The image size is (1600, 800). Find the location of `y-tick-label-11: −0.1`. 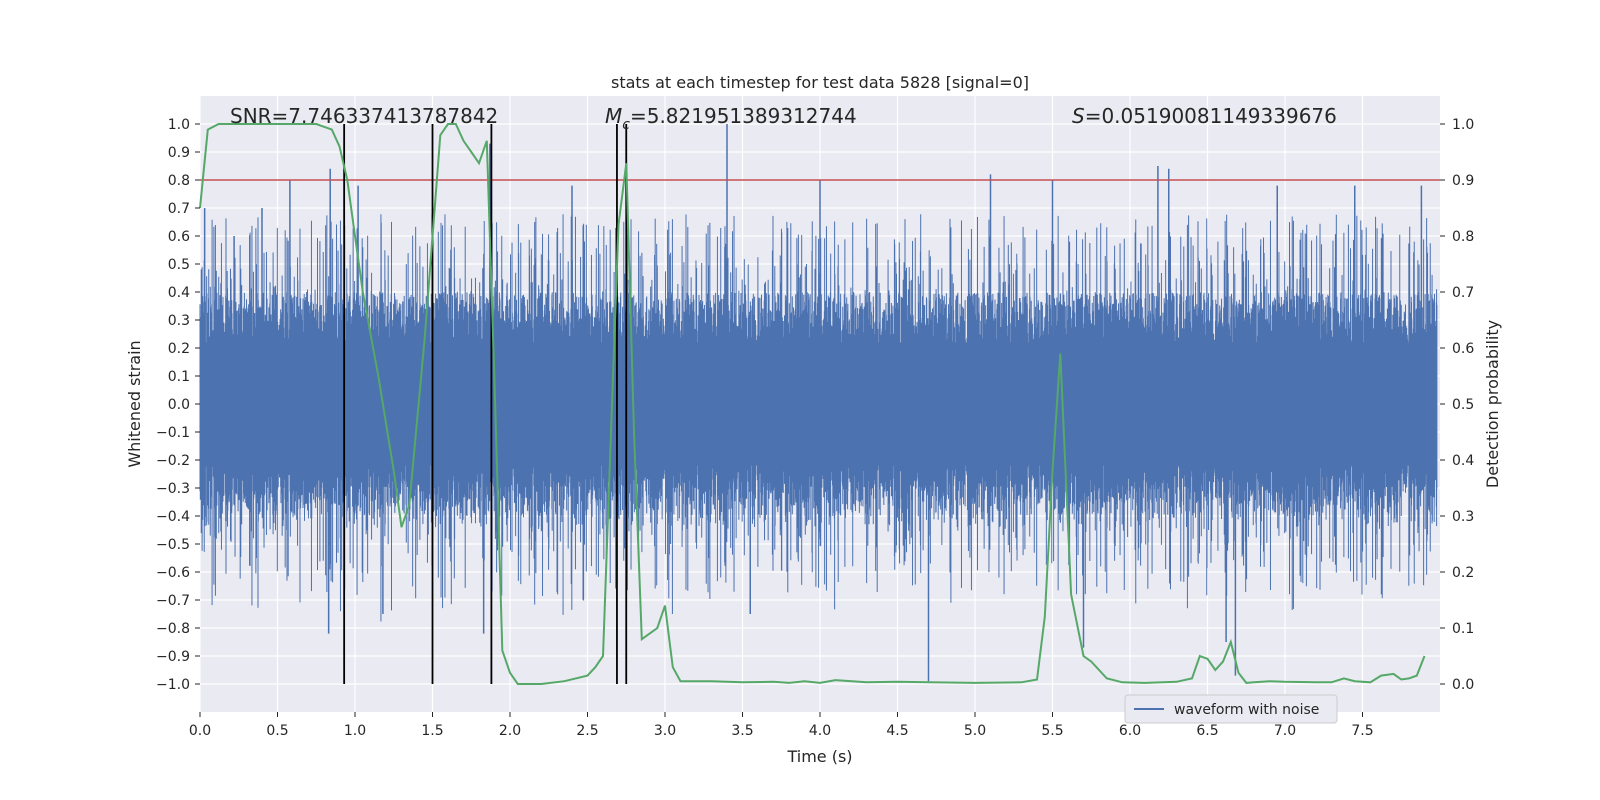

y-tick-label-11: −0.1 is located at coordinates (173, 433).